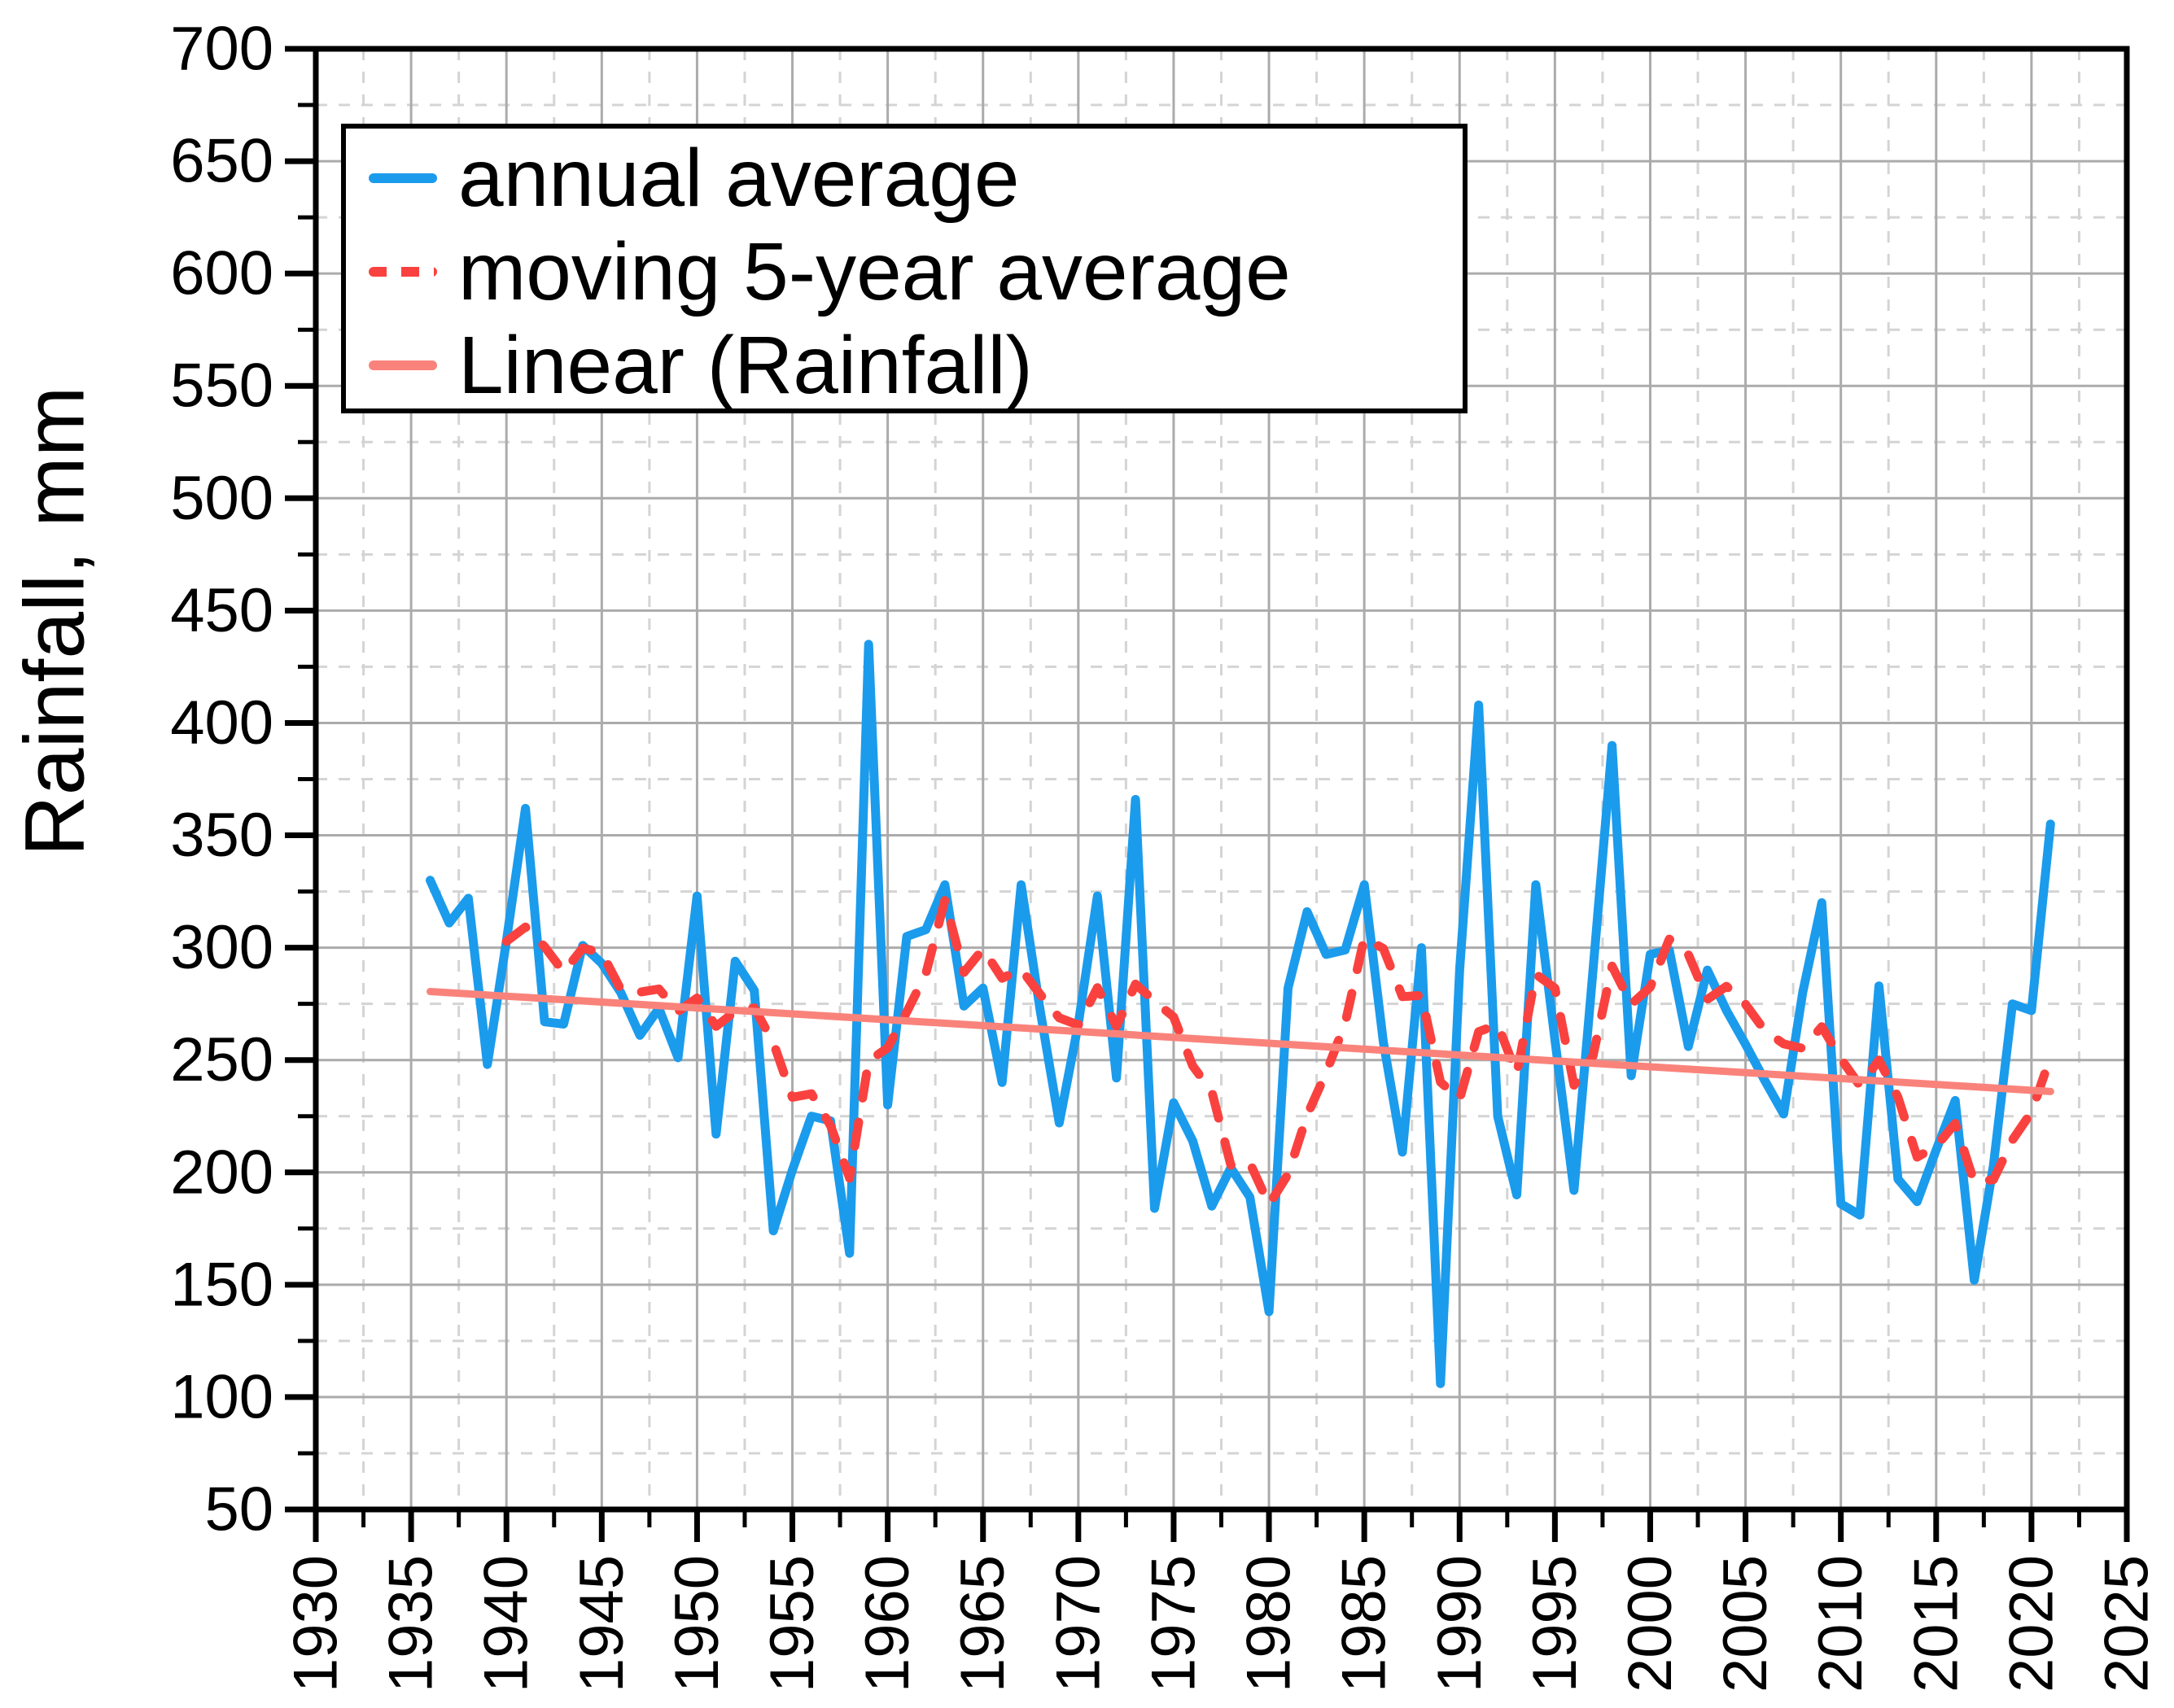 This screenshot has width=2174, height=1708. What do you see at coordinates (403, 178) in the screenshot?
I see `legend-line-sample-annual-average` at bounding box center [403, 178].